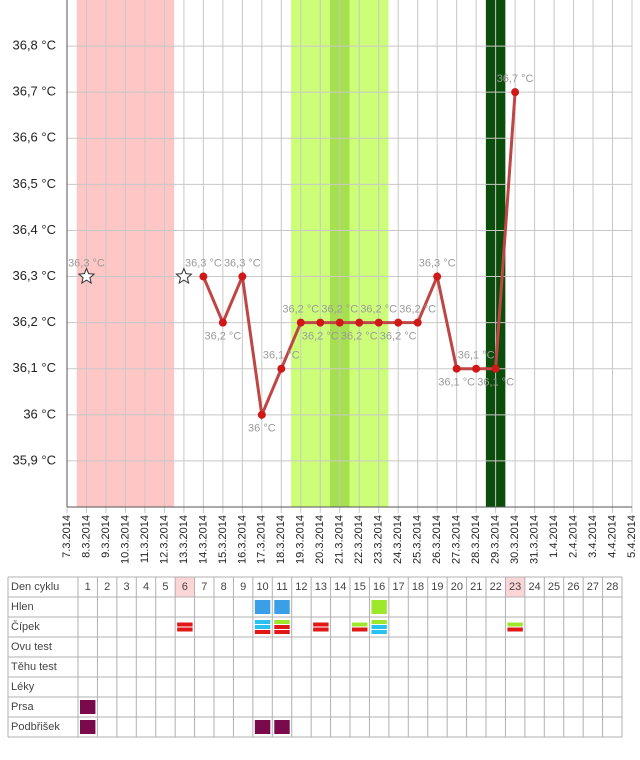 The image size is (640, 760). What do you see at coordinates (127, 587) in the screenshot?
I see `day-number: 3` at bounding box center [127, 587].